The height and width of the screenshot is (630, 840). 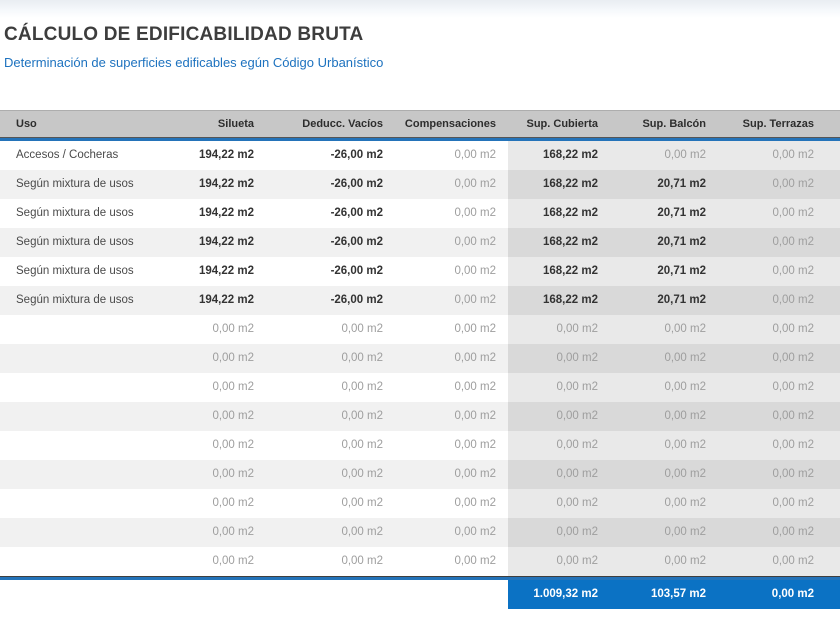 I want to click on header-separator-line, so click(x=420, y=139).